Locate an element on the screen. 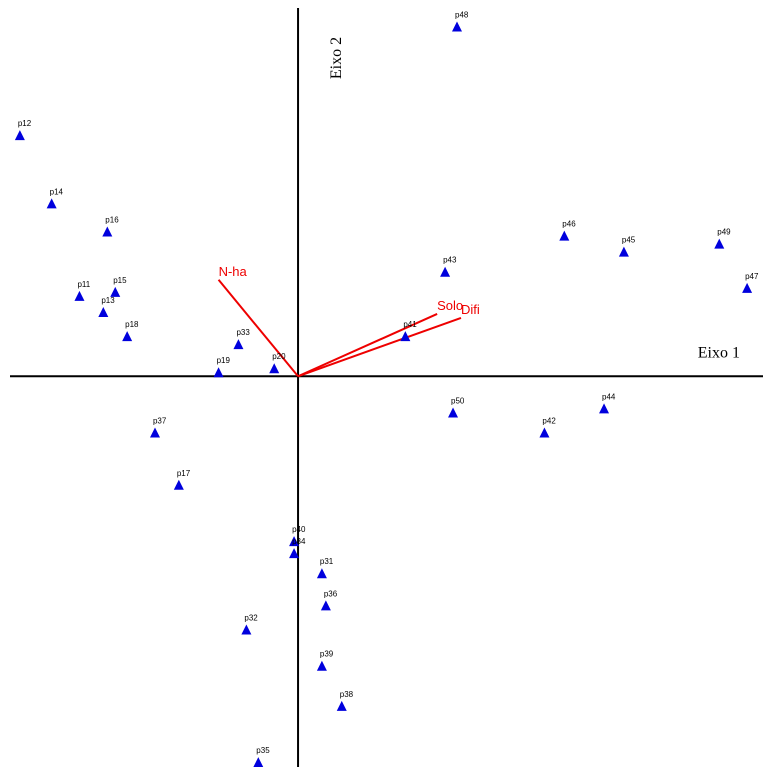 The image size is (763, 767). data-point-label: p45 is located at coordinates (629, 240).